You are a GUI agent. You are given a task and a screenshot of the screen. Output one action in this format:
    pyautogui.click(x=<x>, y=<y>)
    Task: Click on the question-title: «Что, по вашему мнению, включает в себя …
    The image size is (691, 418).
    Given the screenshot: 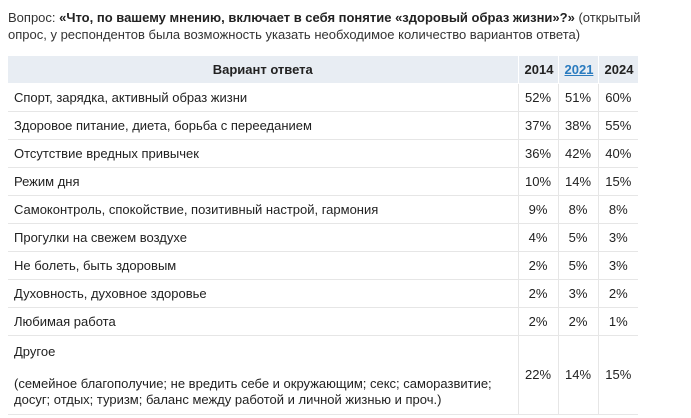 What is the action you would take?
    pyautogui.click(x=317, y=17)
    